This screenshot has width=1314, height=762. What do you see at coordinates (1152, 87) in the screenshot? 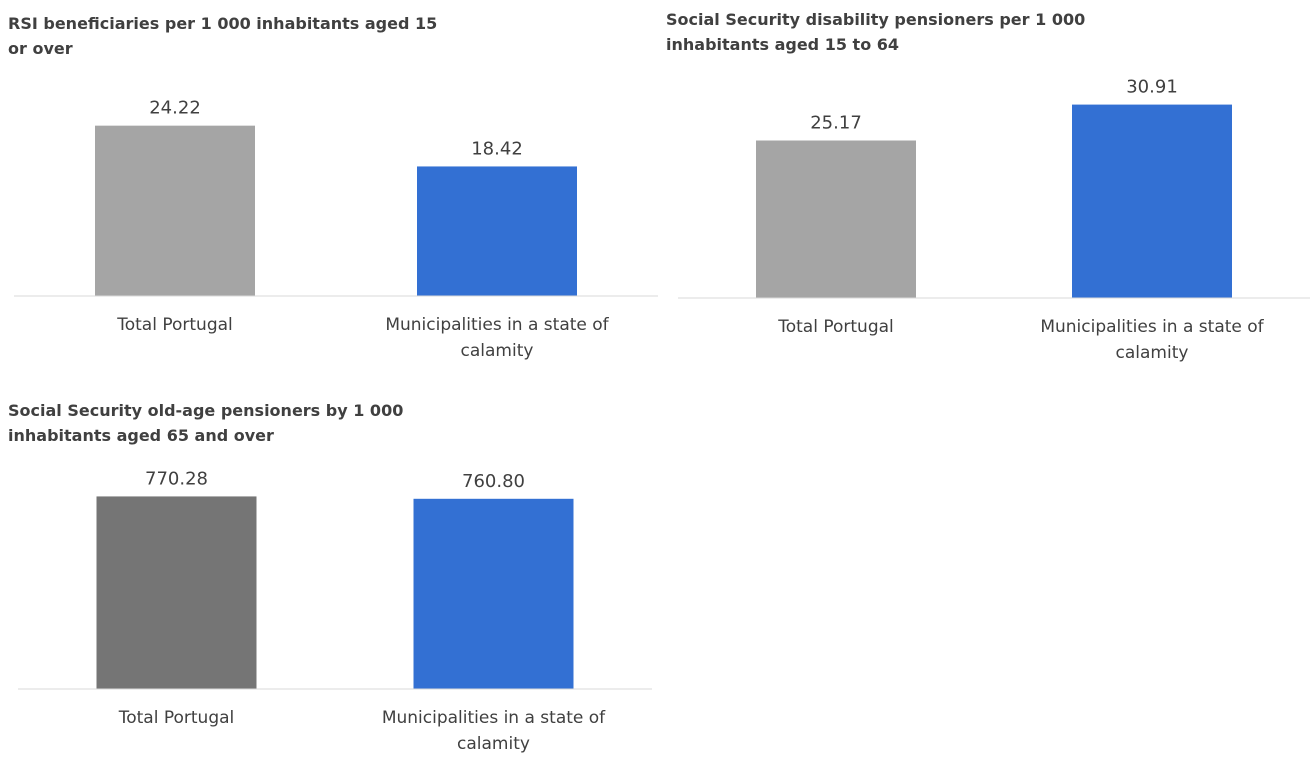
I see `value-label-1: 30.91` at bounding box center [1152, 87].